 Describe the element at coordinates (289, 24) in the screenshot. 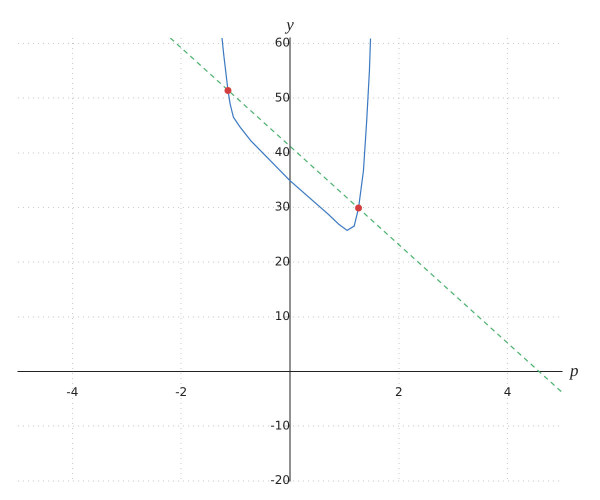

I see `y-axis-title: y` at that location.